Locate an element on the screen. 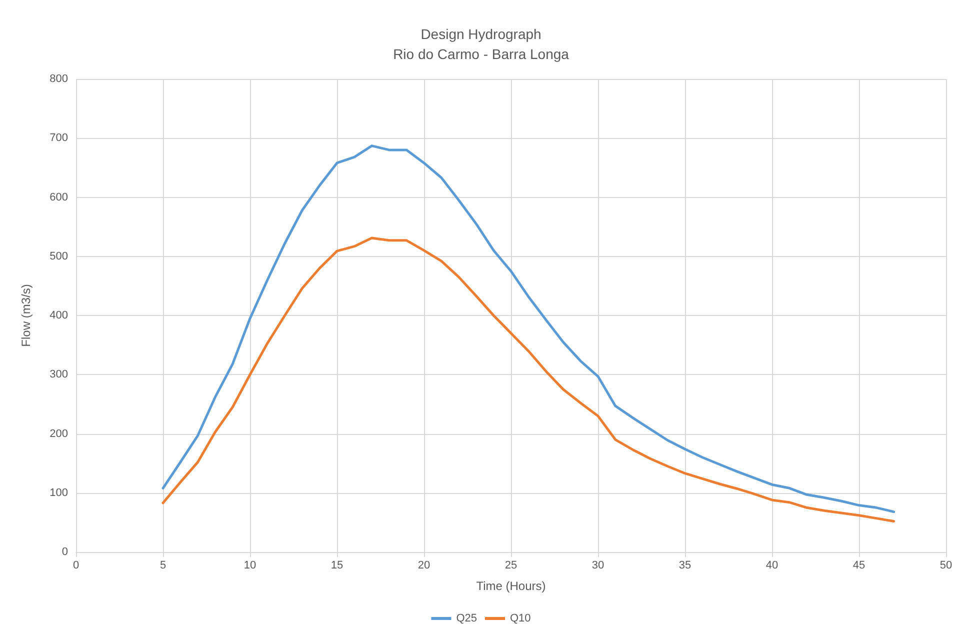  x-tick-label: 25 is located at coordinates (511, 566).